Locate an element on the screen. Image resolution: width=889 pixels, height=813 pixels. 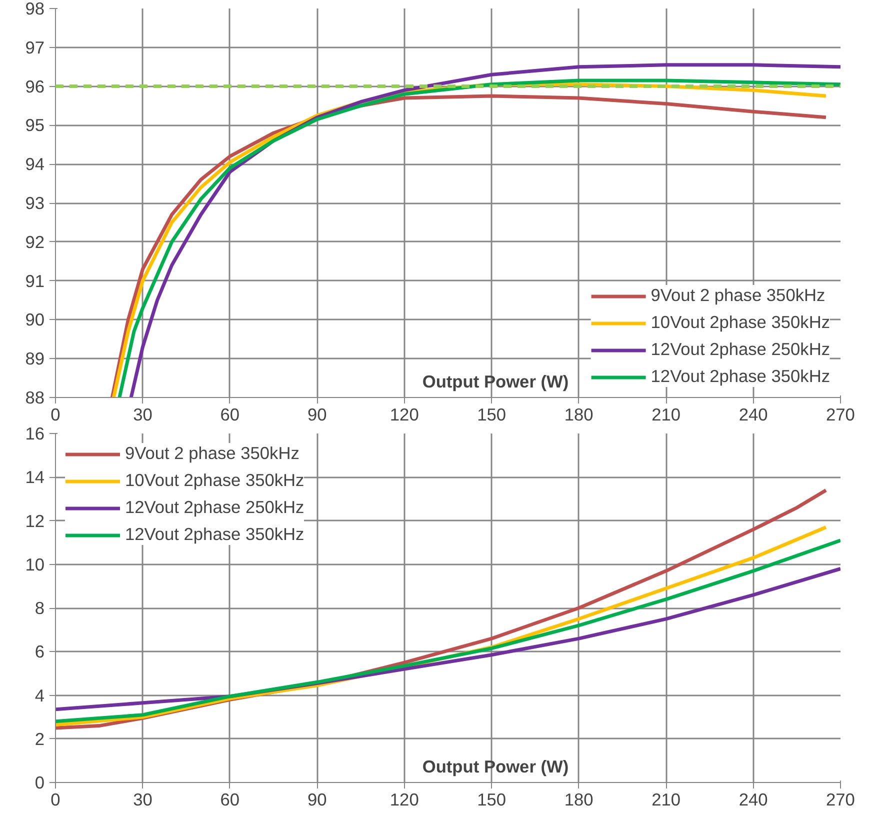
y-tick-label: 12 is located at coordinates (35, 520).